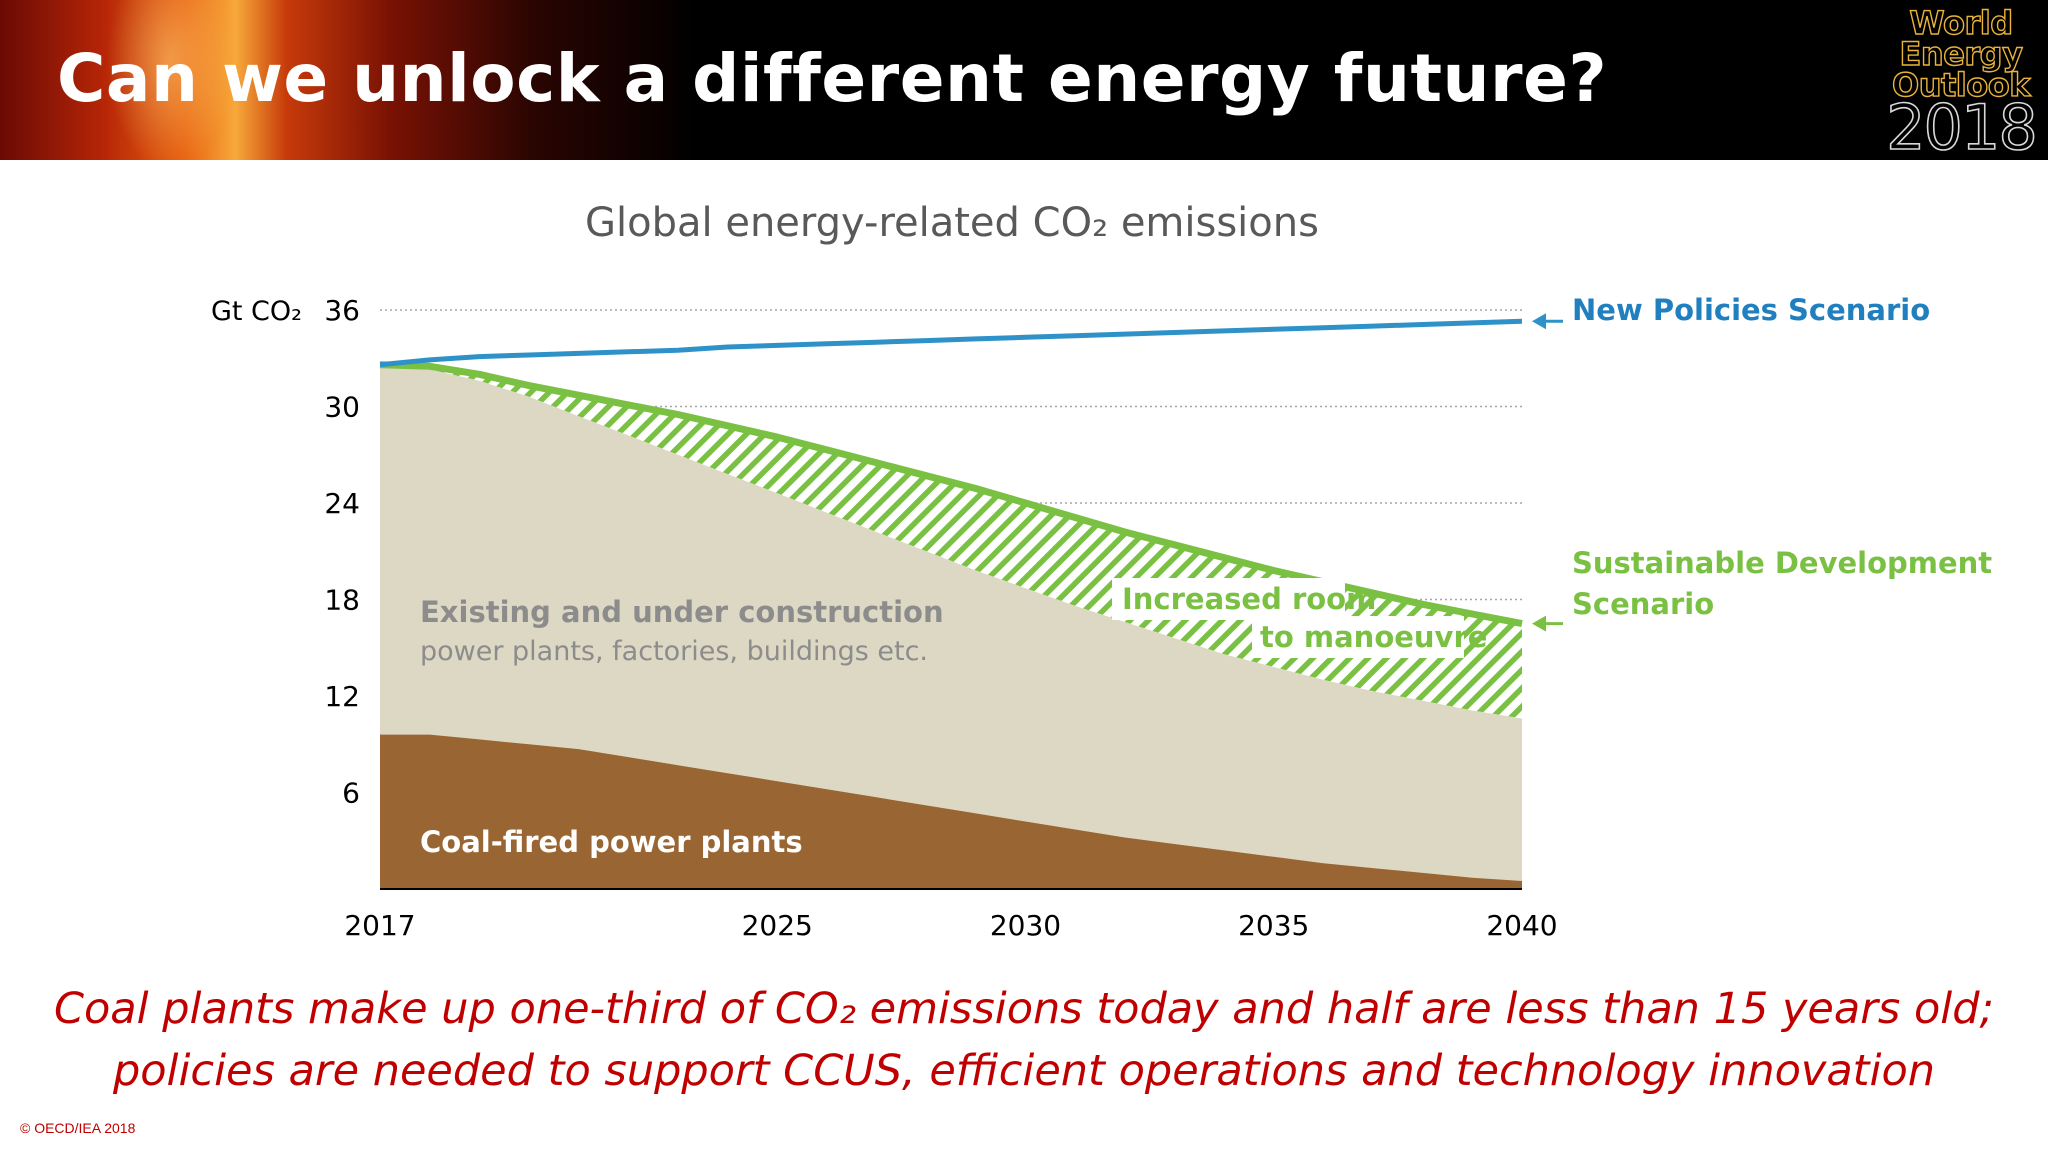 The height and width of the screenshot is (1152, 2048). Describe the element at coordinates (682, 612) in the screenshot. I see `existing-label: Existing and under construction` at that location.